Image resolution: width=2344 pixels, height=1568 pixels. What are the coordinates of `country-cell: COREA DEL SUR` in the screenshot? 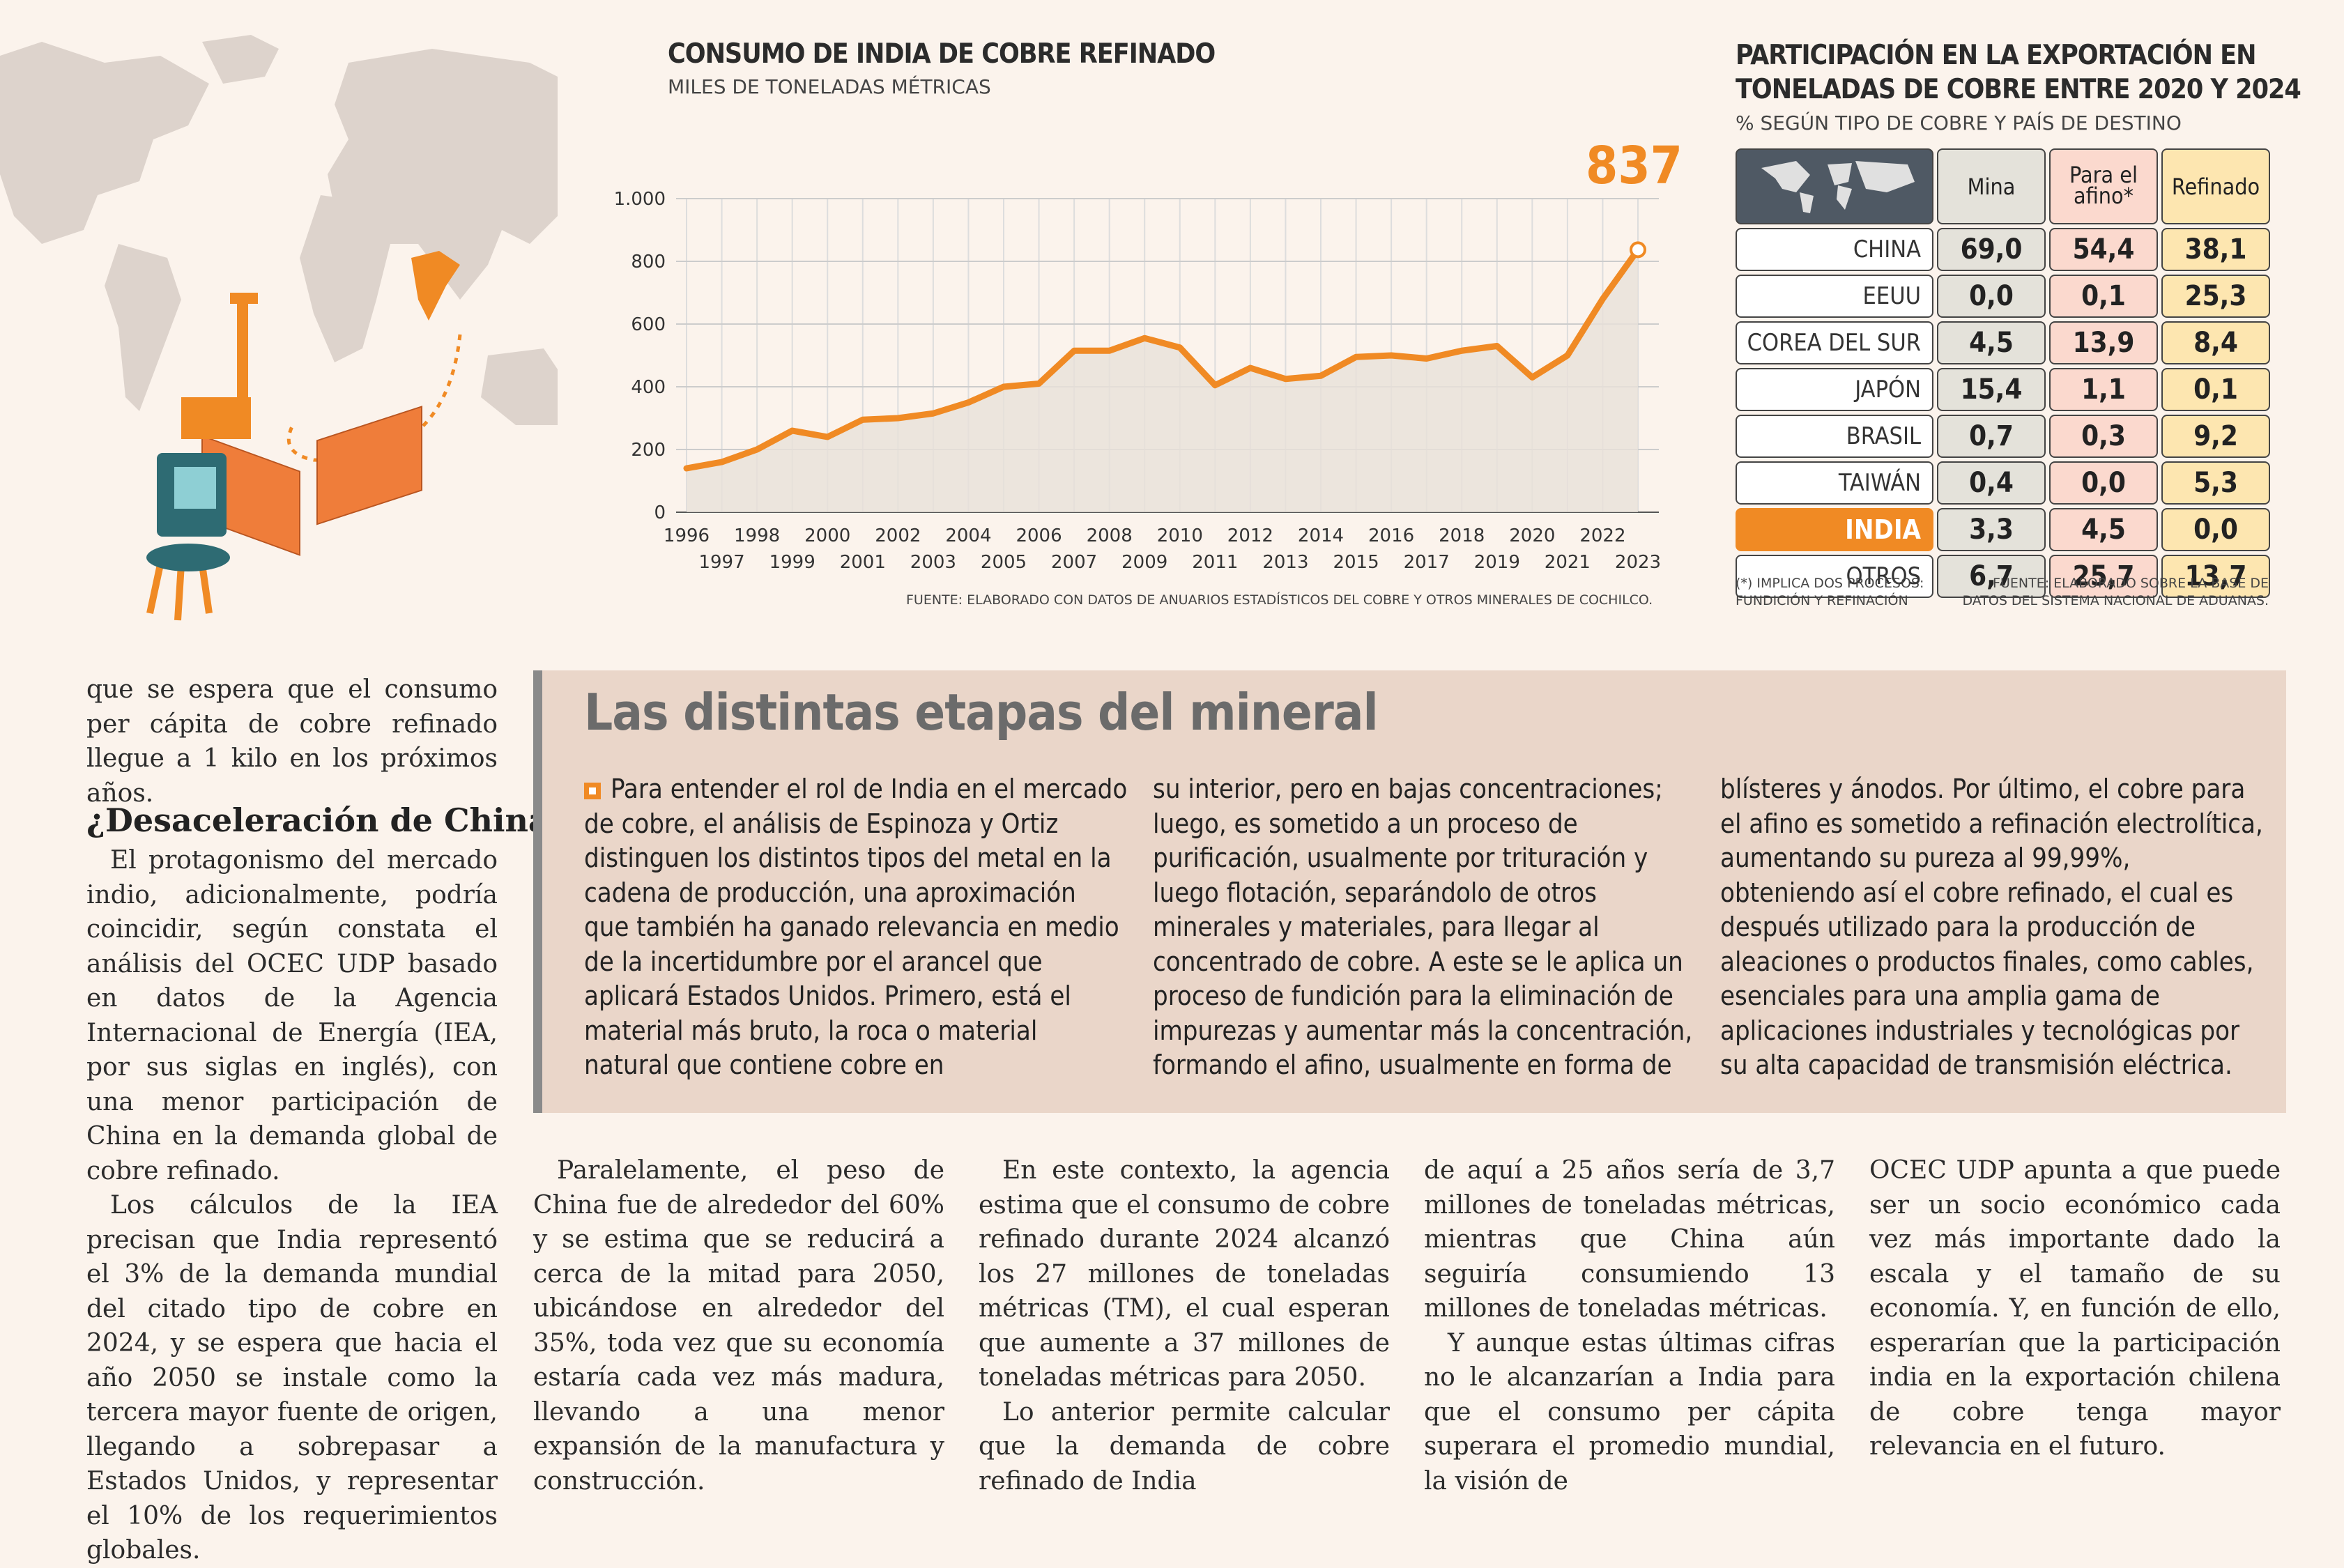 It's located at (1834, 342).